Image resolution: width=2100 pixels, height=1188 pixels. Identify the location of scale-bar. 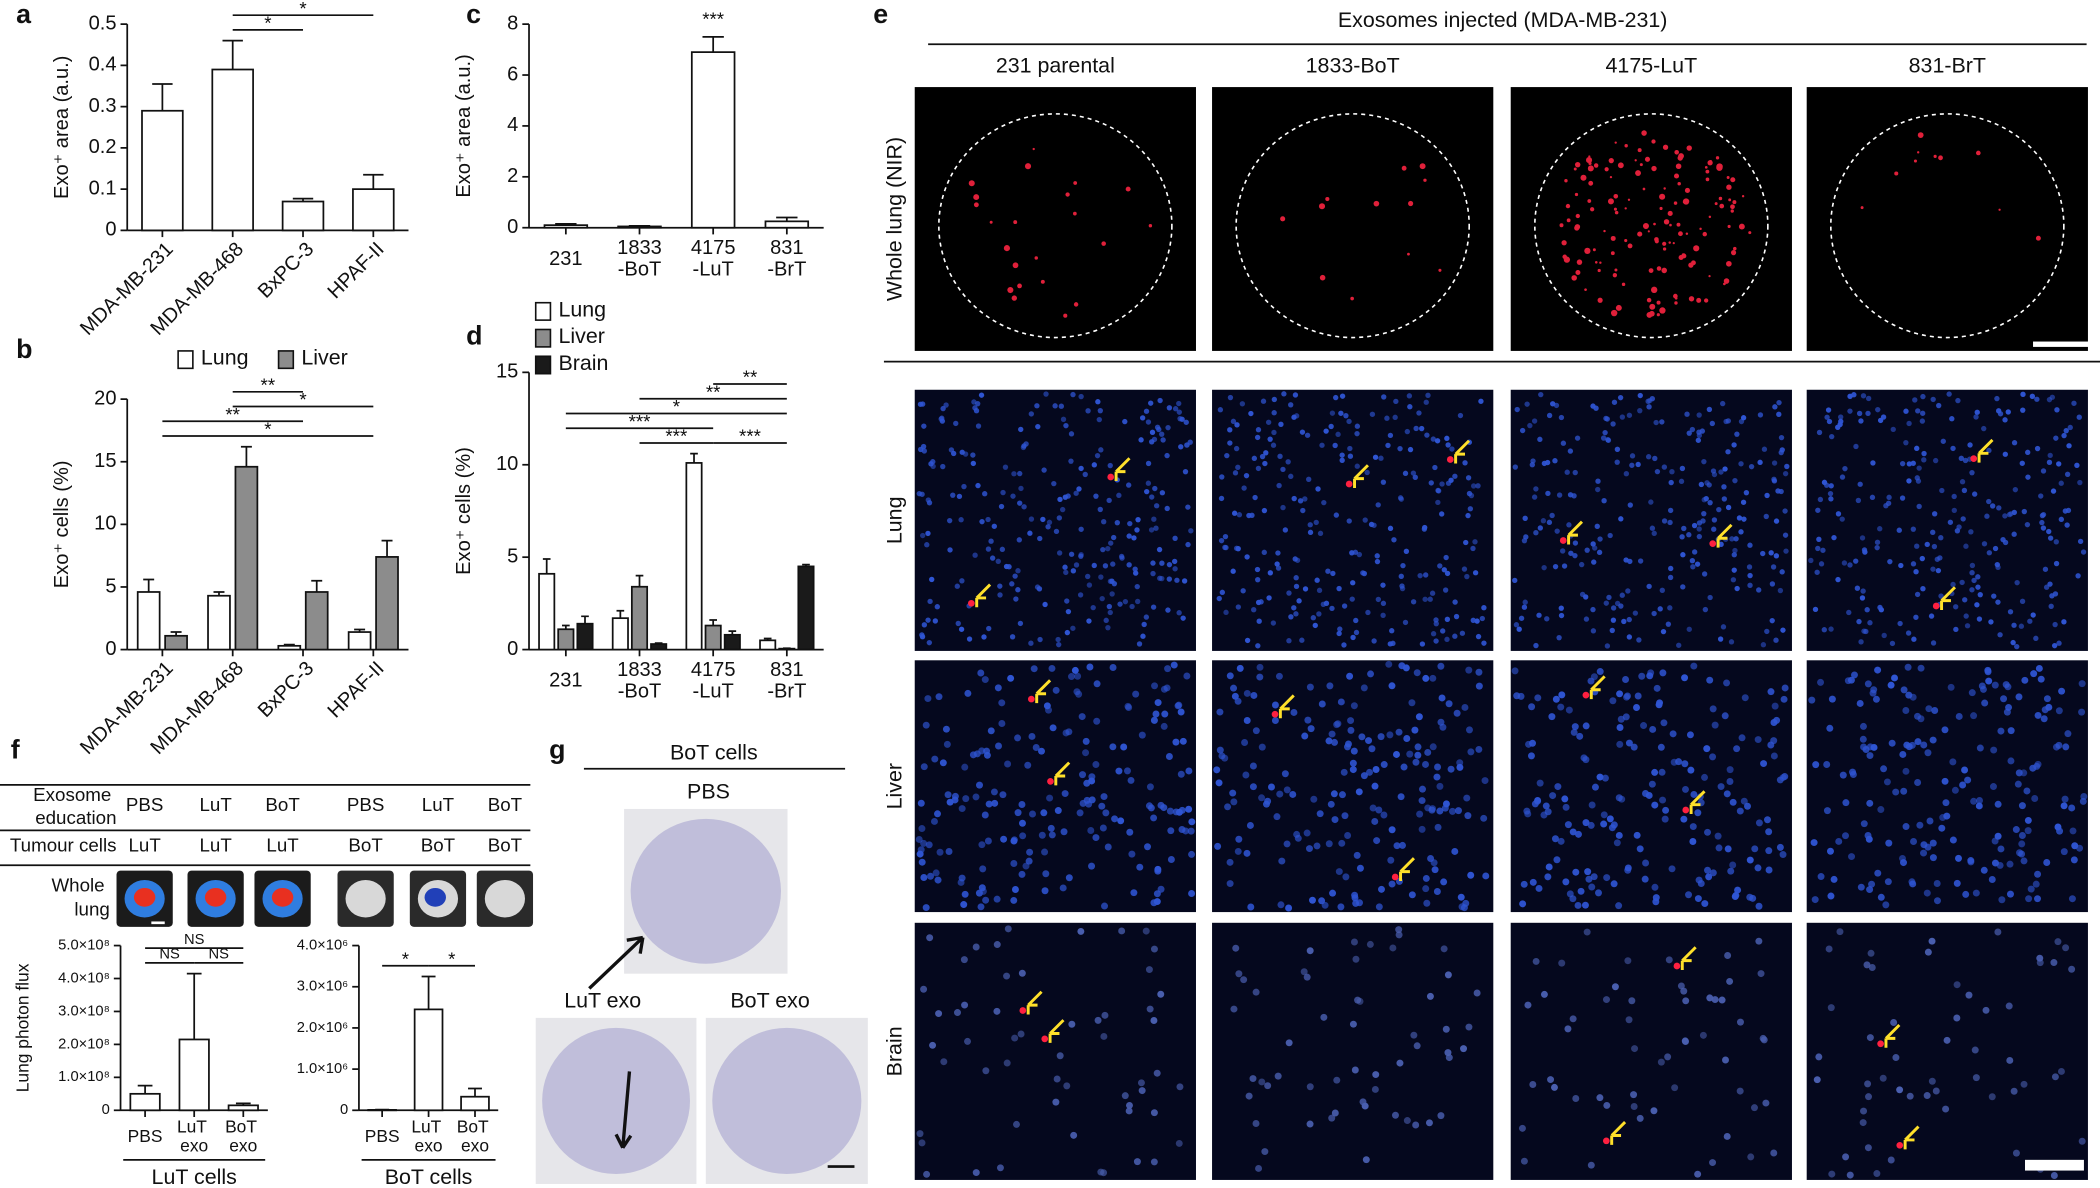
(841, 1166).